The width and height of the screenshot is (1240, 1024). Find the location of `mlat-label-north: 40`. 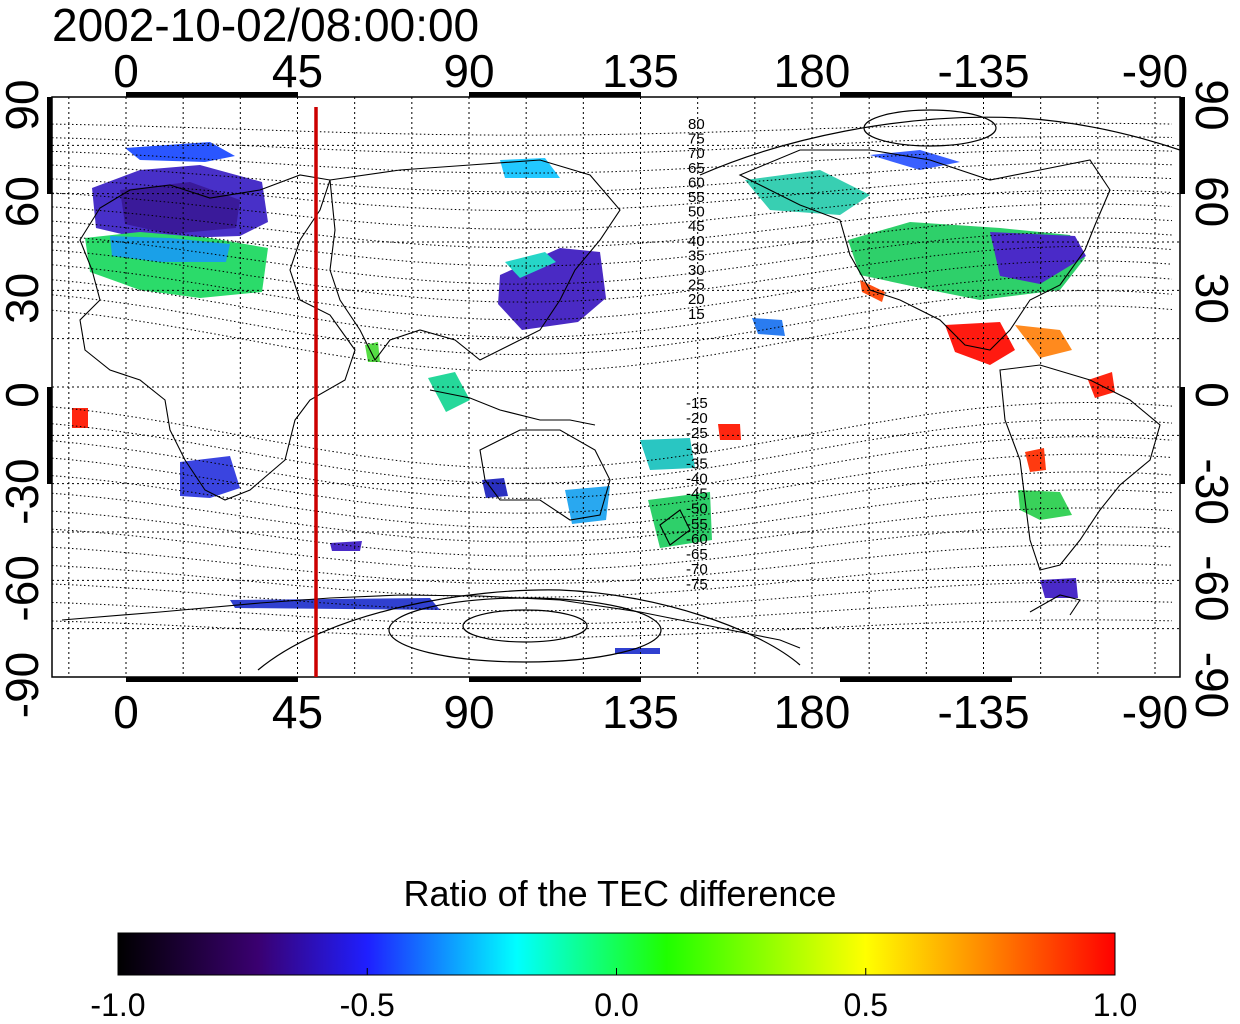

mlat-label-north: 40 is located at coordinates (696, 241).